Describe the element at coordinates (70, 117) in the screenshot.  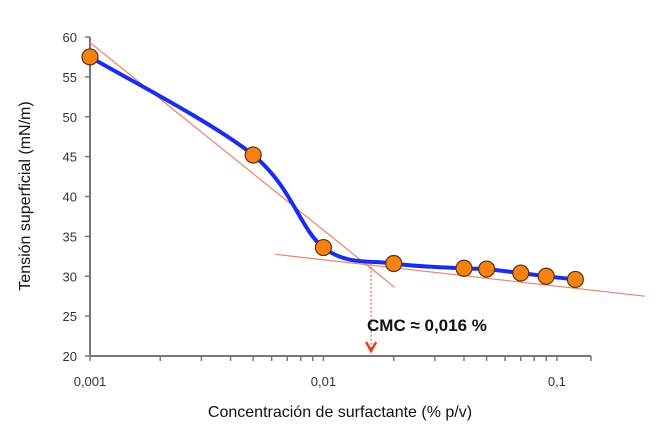
I see `y-tick-label: 50` at that location.